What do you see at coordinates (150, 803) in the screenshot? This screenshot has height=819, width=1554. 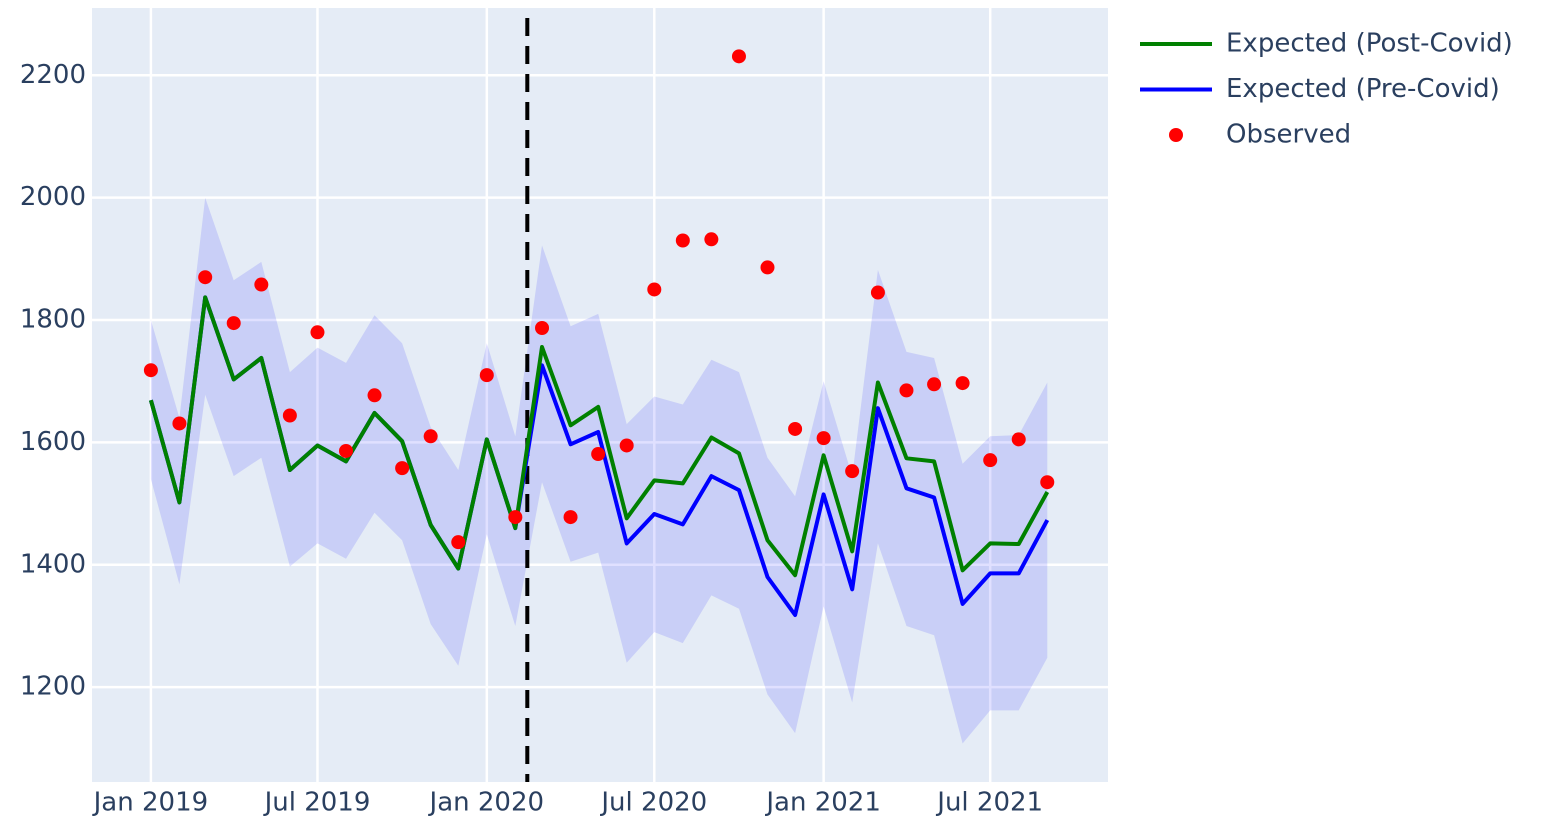 I see `x-tick-label: Jan 2019` at bounding box center [150, 803].